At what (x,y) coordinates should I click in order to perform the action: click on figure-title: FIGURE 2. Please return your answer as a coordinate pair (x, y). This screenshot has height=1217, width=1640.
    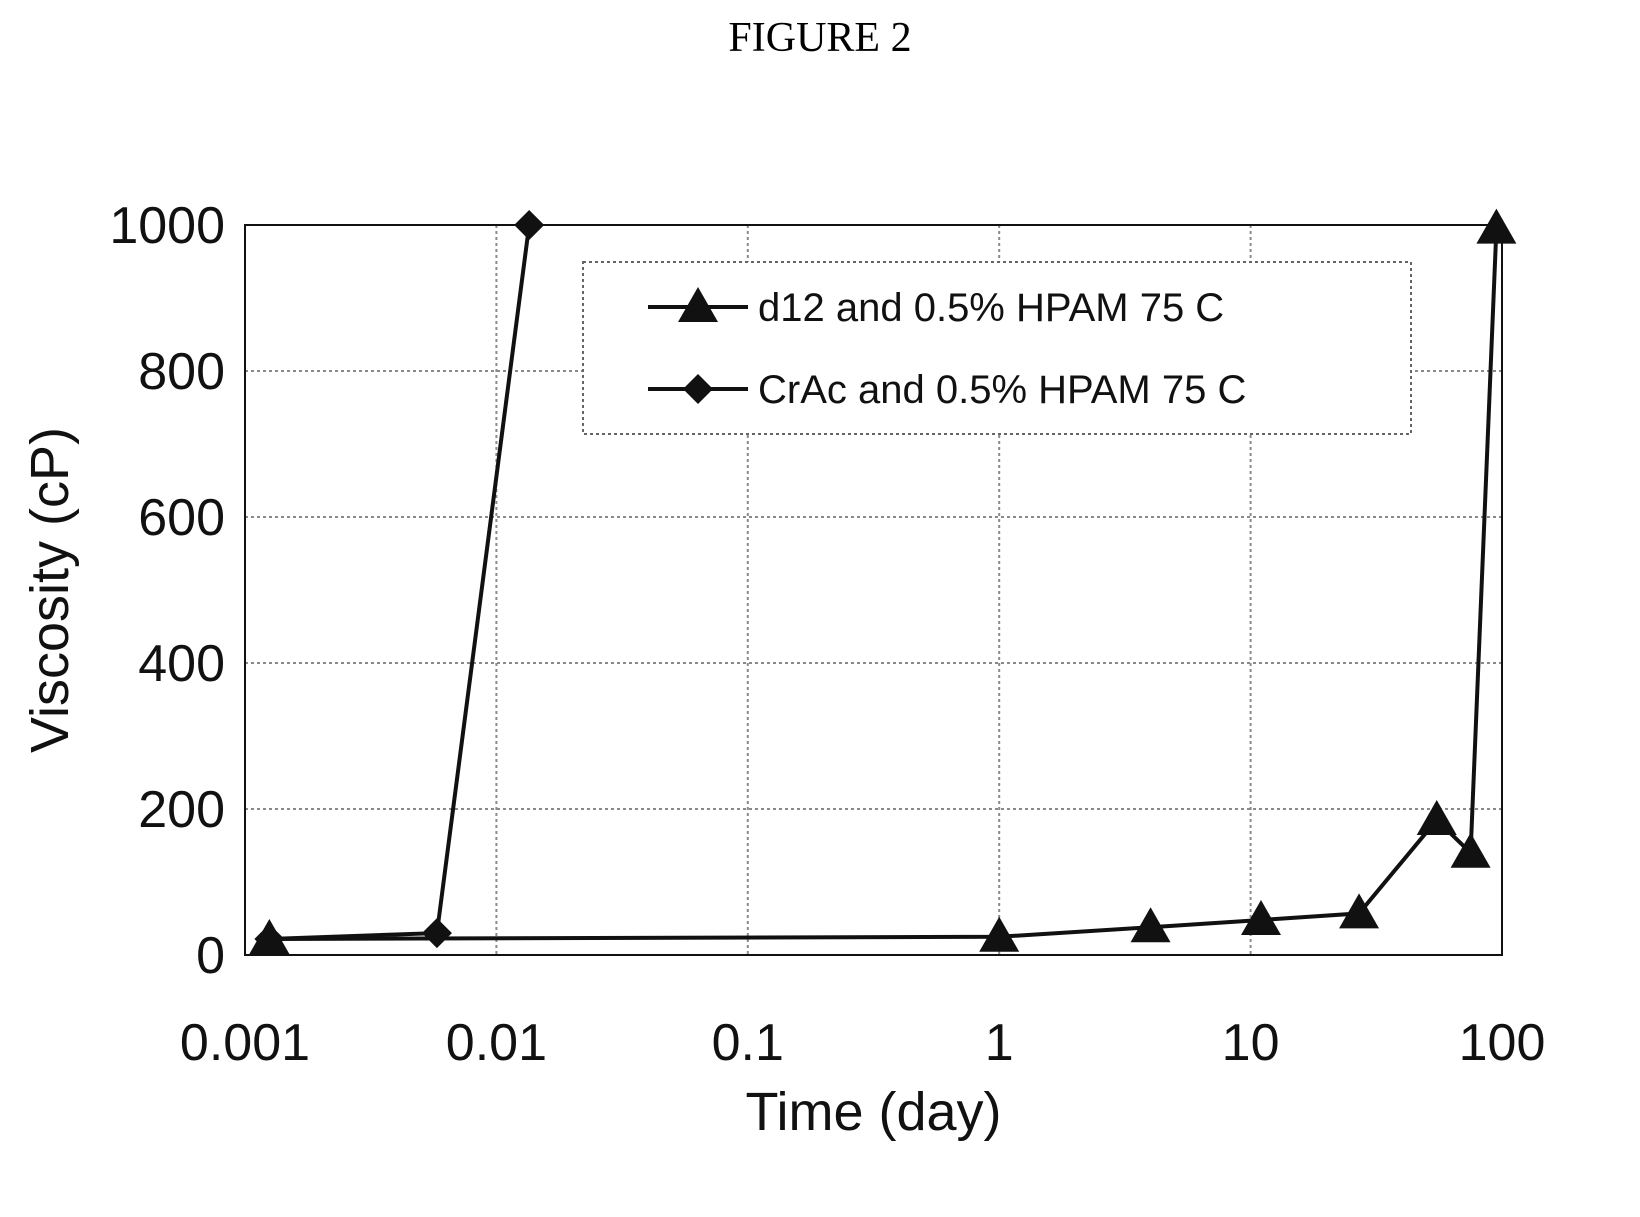
    Looking at the image, I should click on (820, 38).